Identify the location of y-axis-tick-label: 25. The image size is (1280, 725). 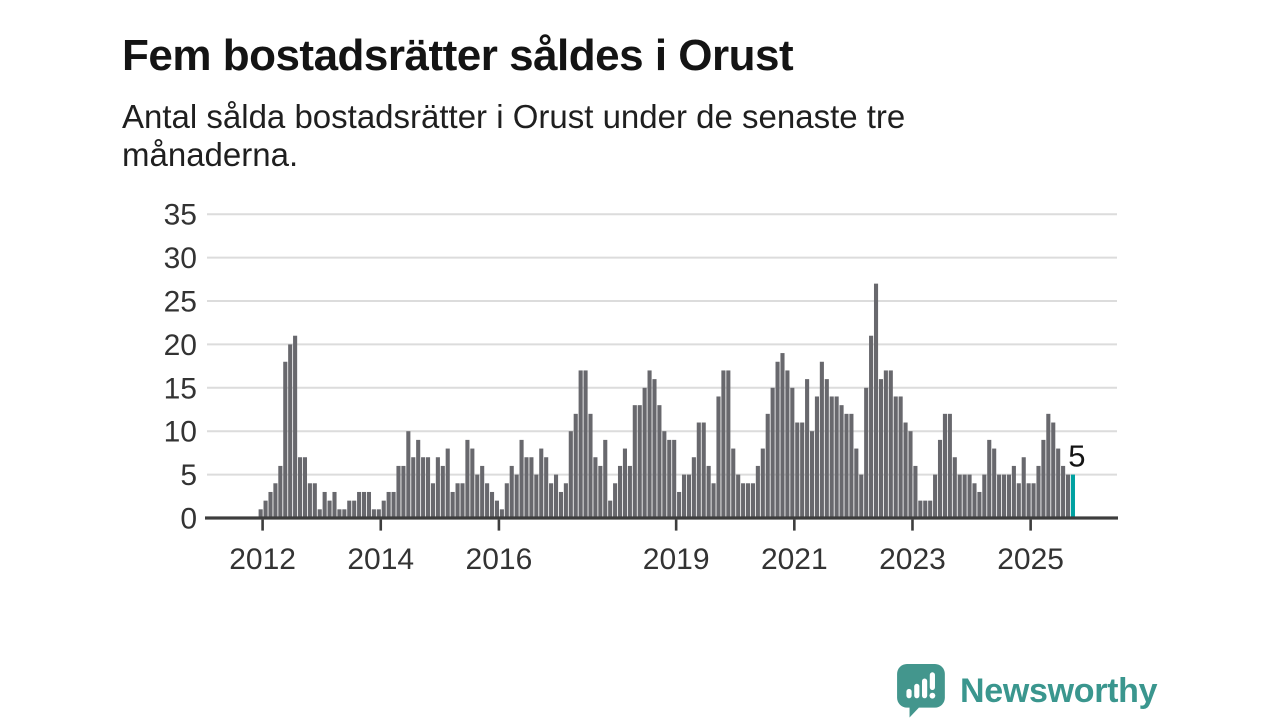
(180, 302).